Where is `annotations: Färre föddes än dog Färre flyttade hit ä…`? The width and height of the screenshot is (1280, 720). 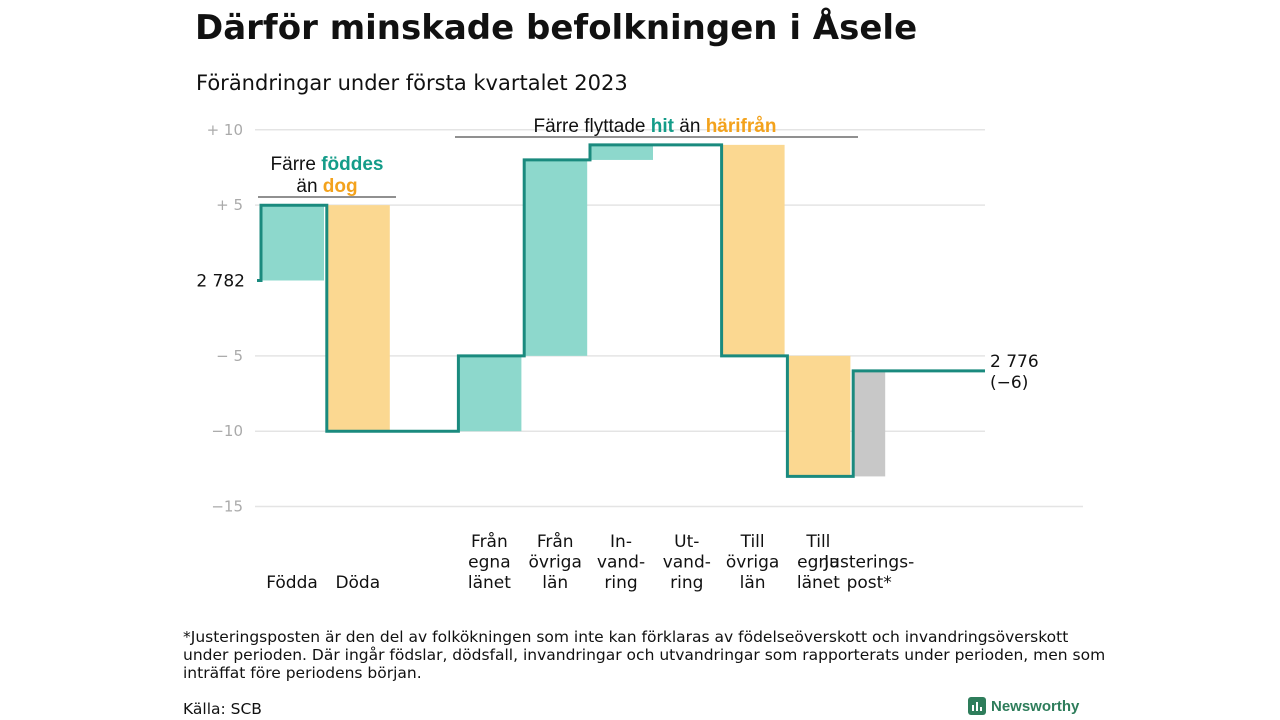 annotations: Färre föddes än dog Färre flyttade hit ä… is located at coordinates (558, 157).